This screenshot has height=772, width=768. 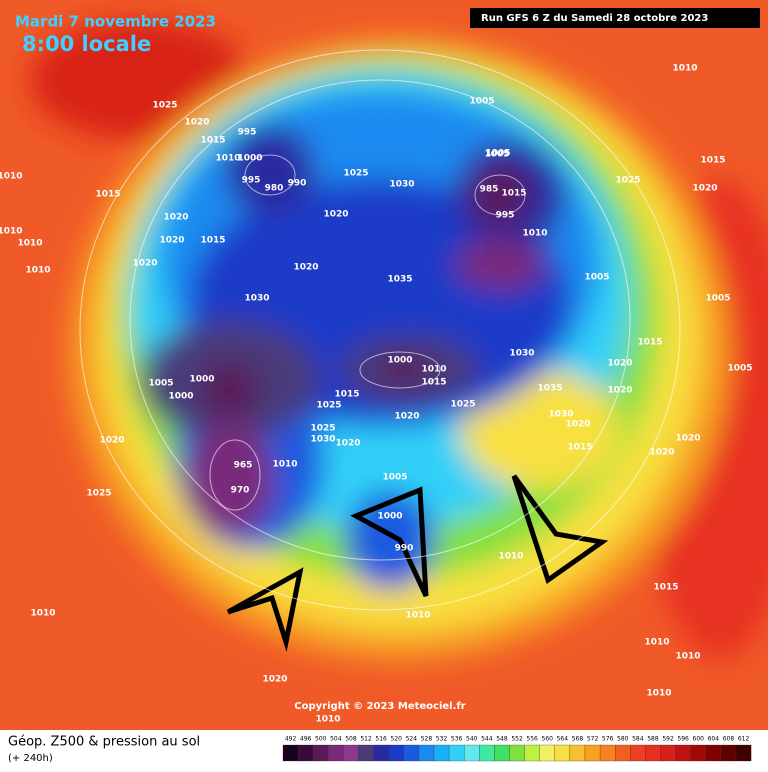 I want to click on scale-label: 596, so click(x=683, y=739).